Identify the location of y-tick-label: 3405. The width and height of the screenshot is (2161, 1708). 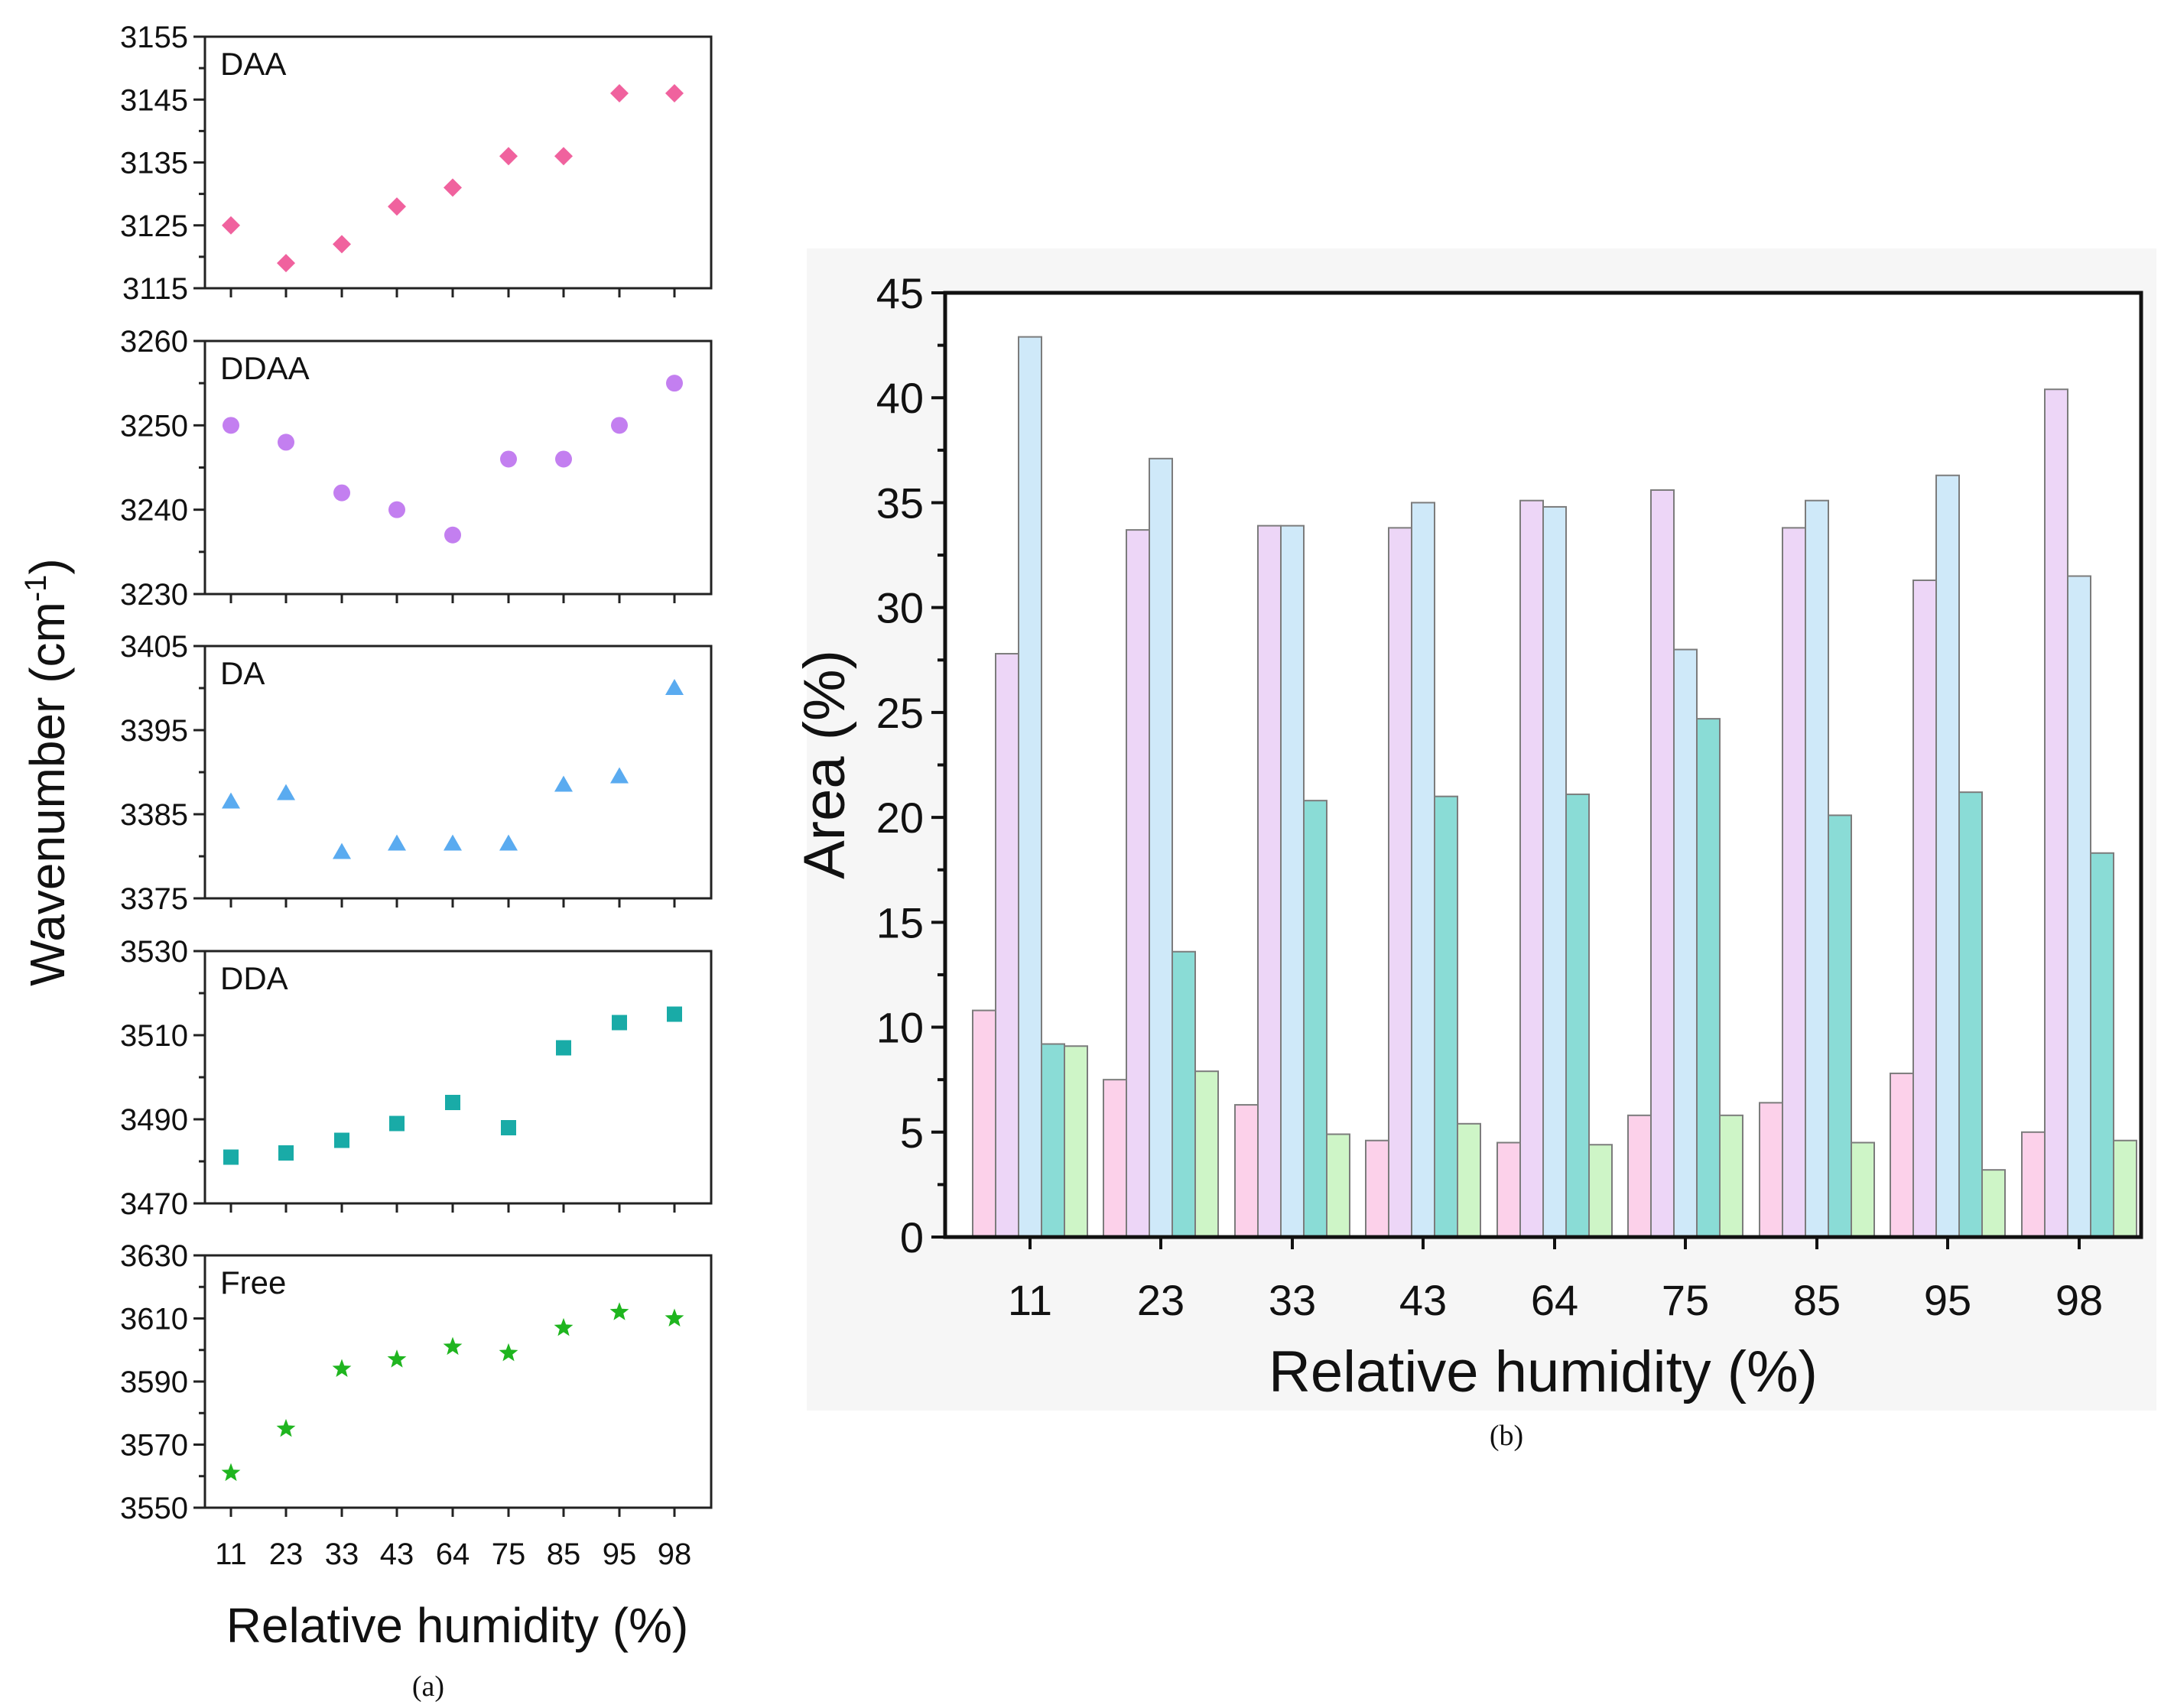
(154, 647).